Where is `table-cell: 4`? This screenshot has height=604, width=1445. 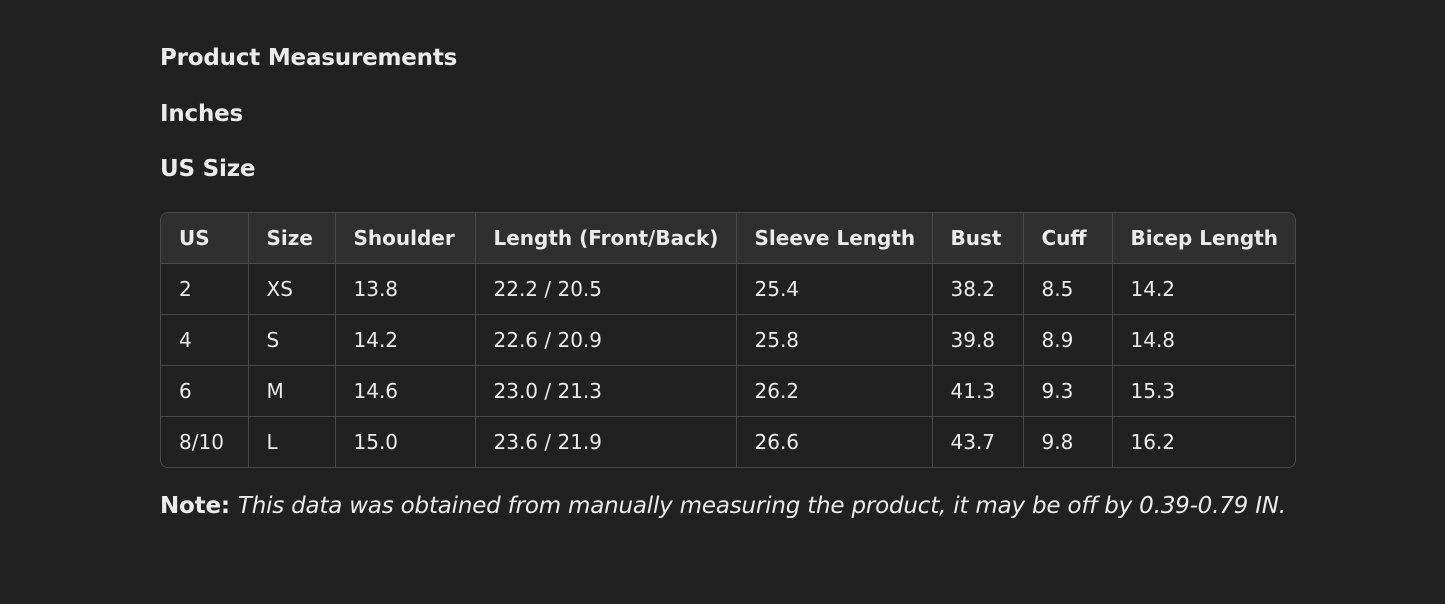 table-cell: 4 is located at coordinates (204, 340).